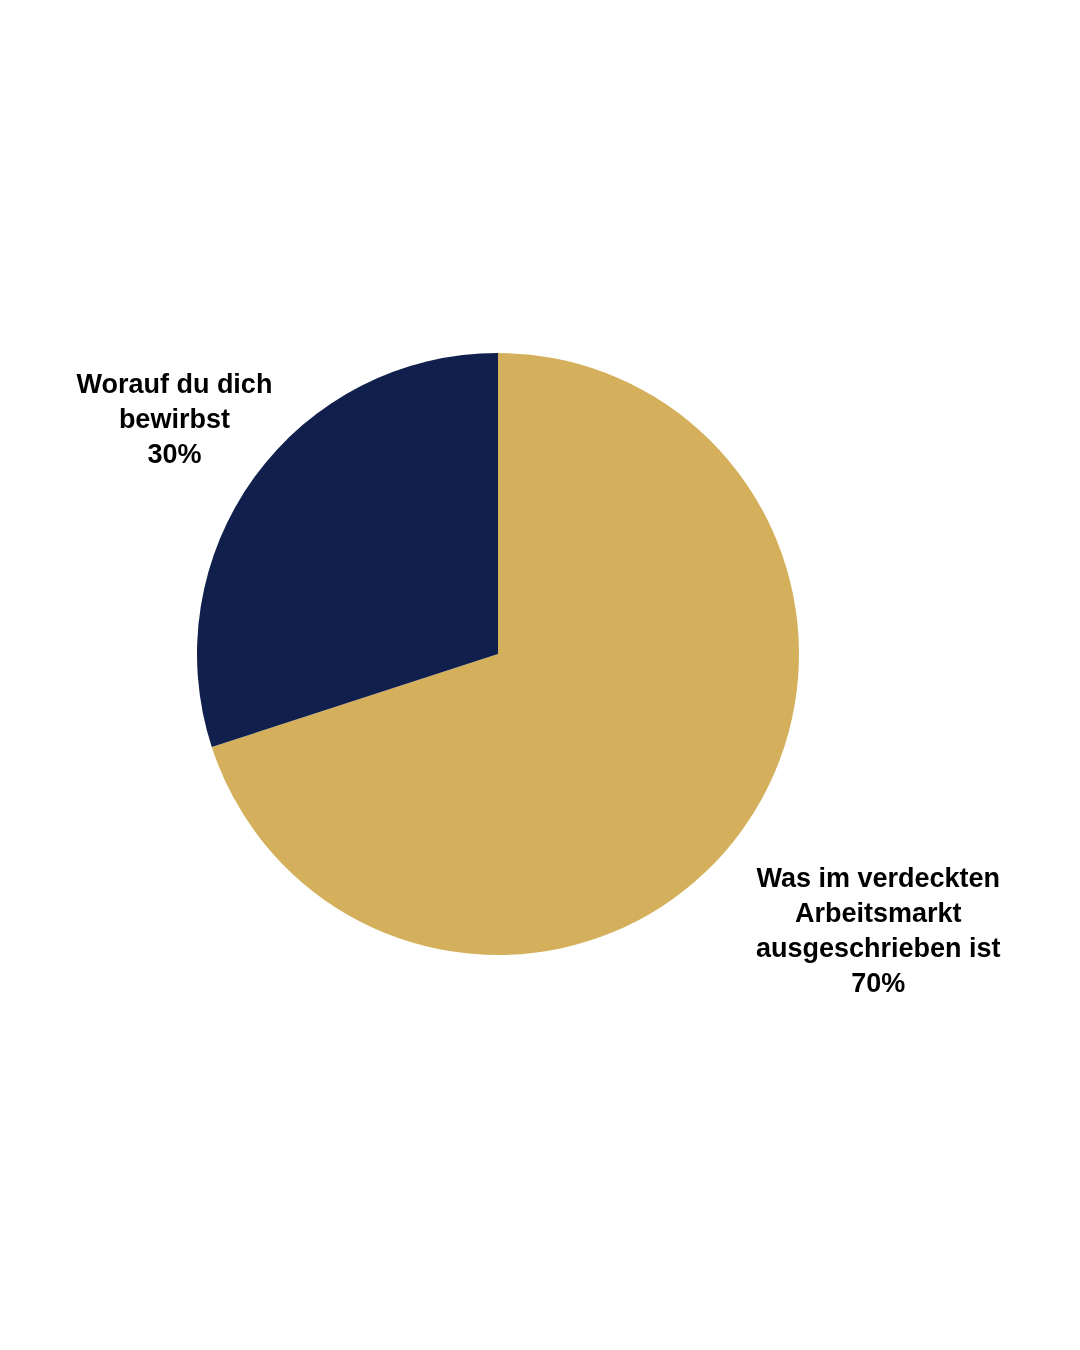 Image resolution: width=1080 pixels, height=1350 pixels. What do you see at coordinates (878, 913) in the screenshot?
I see `slice-label: Was im verdeckten Arbeitsmarkt ausgeschrieben ist` at bounding box center [878, 913].